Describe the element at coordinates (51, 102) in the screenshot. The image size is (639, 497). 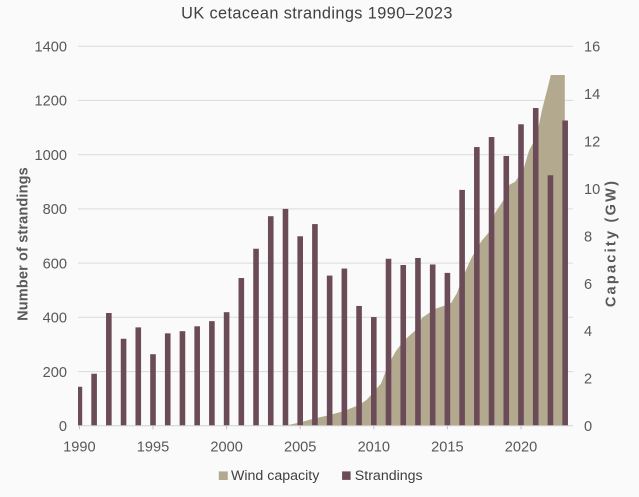
I see `svg-text: 1200` at that location.